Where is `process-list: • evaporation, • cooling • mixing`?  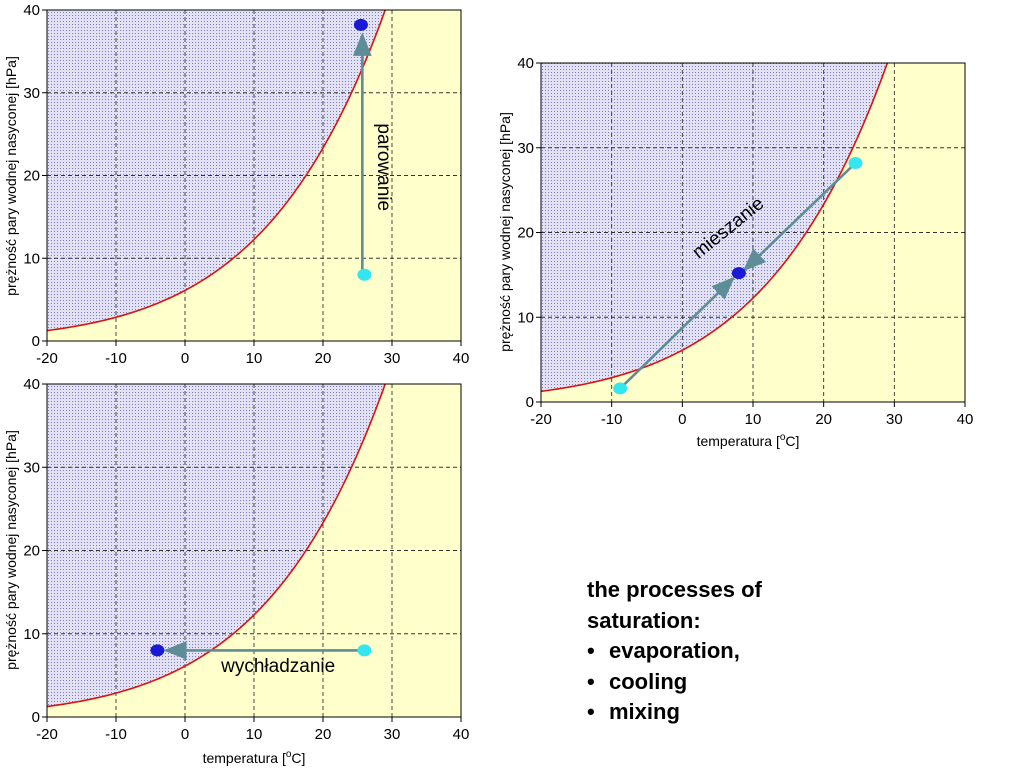
process-list: • evaporation, • cooling • mixing is located at coordinates (797, 682).